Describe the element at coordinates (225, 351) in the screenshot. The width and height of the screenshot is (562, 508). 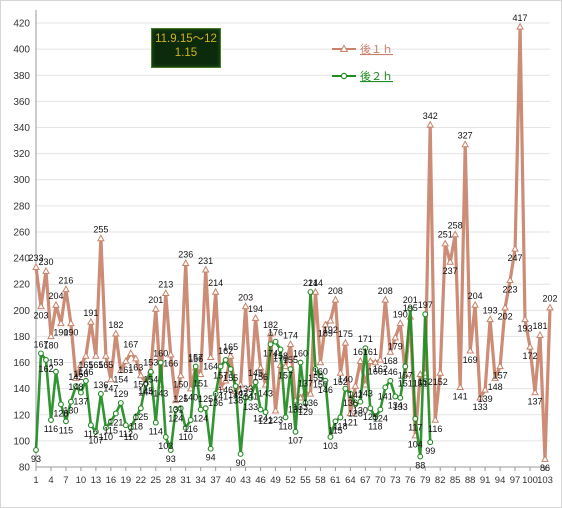
I see `data-label: 162` at that location.